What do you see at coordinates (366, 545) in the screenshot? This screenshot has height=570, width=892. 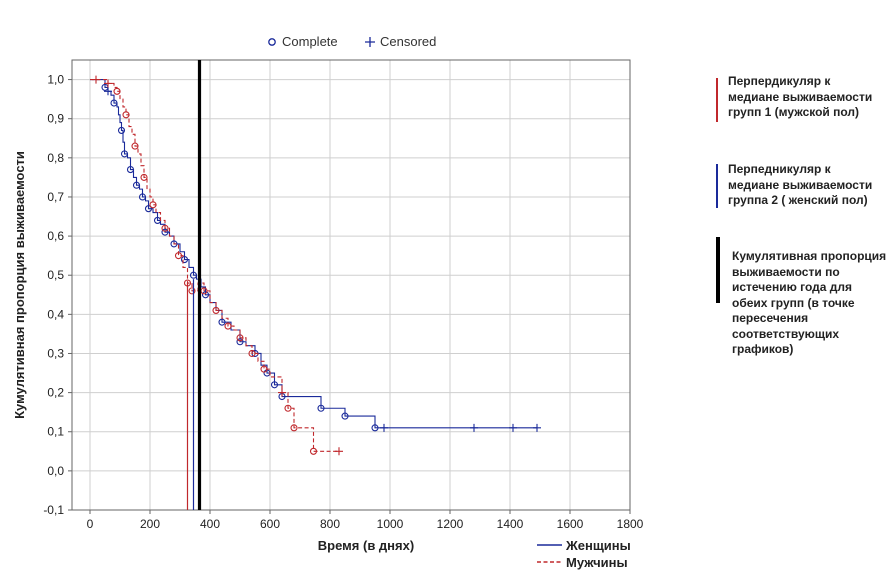 I see `x-axis-title: Время (в днях)` at bounding box center [366, 545].